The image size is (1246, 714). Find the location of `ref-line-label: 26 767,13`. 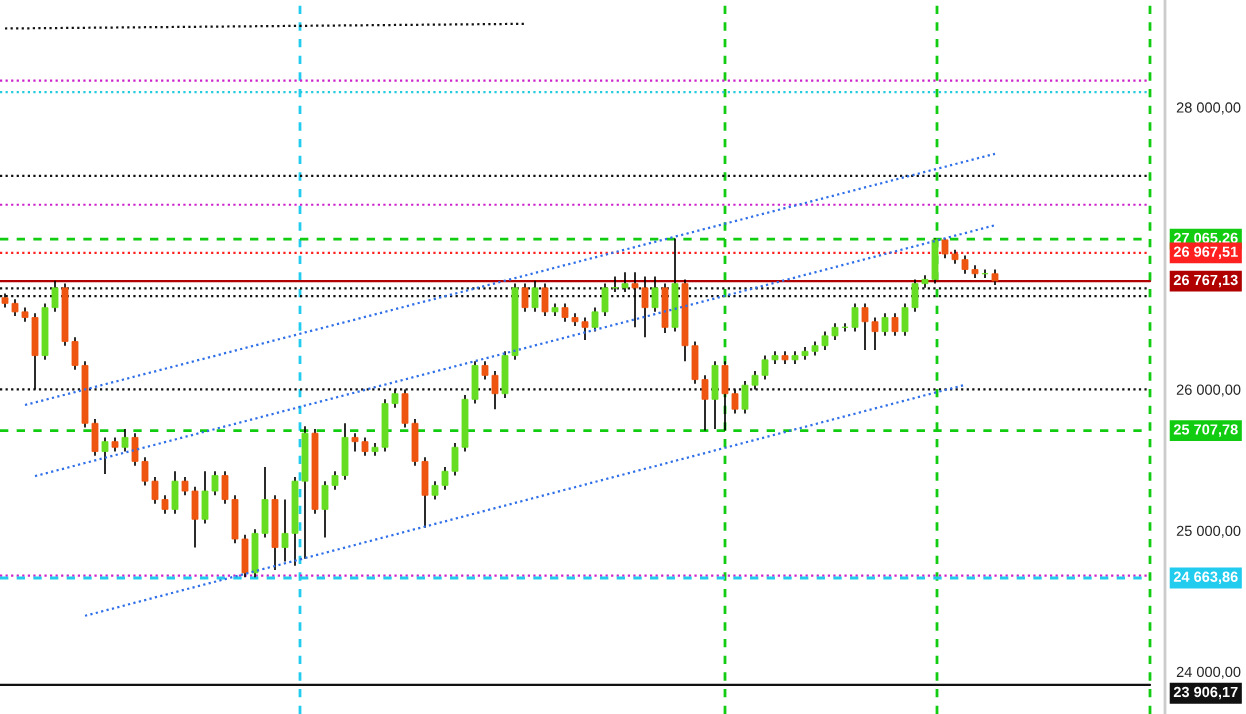

ref-line-label: 26 767,13 is located at coordinates (1205, 281).